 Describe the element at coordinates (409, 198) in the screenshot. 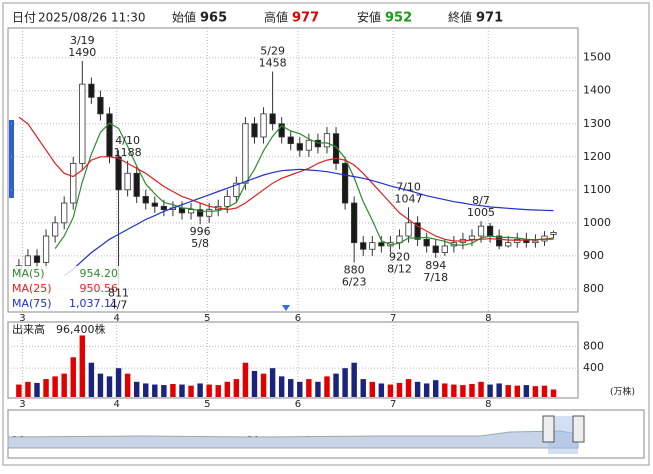

I see `annotation-value: 1047` at that location.